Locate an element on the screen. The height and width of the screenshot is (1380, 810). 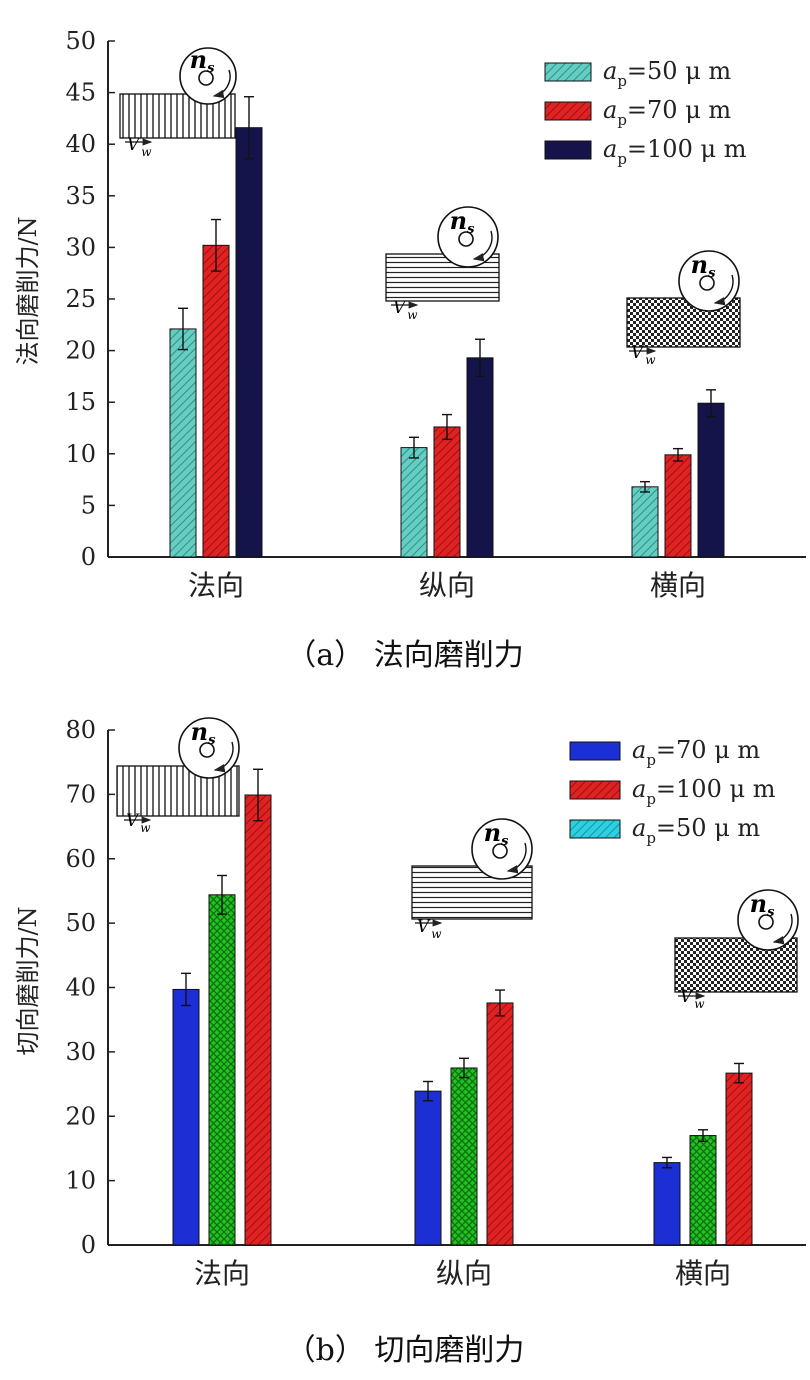
y-tick-label: 35 is located at coordinates (80, 196).